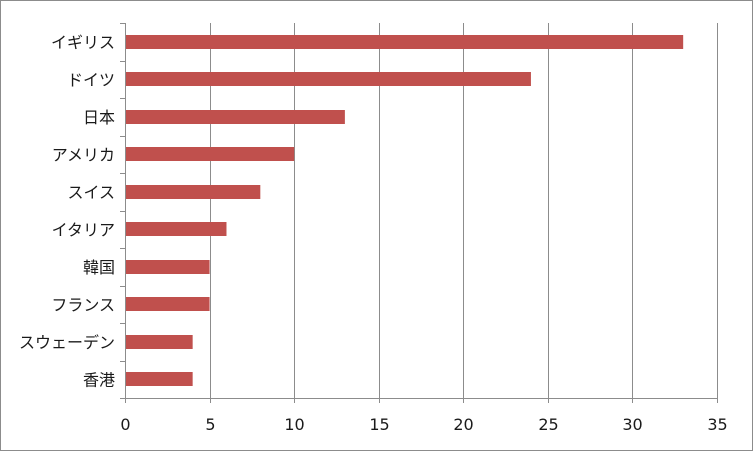 The height and width of the screenshot is (452, 753). Describe the element at coordinates (379, 424) in the screenshot. I see `x-tick-label: 15` at that location.